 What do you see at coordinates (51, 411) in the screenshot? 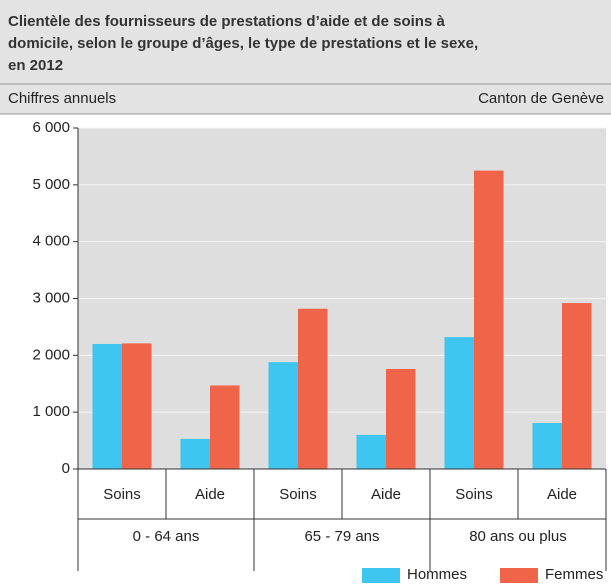
I see `y-tick-label: 1 000` at bounding box center [51, 411].